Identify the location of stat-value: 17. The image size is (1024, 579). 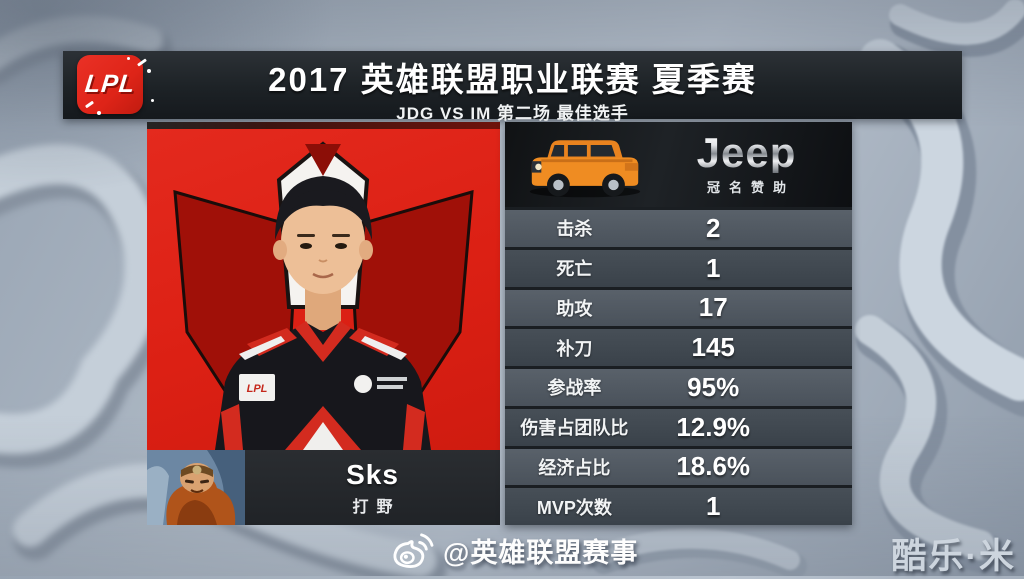
(713, 307).